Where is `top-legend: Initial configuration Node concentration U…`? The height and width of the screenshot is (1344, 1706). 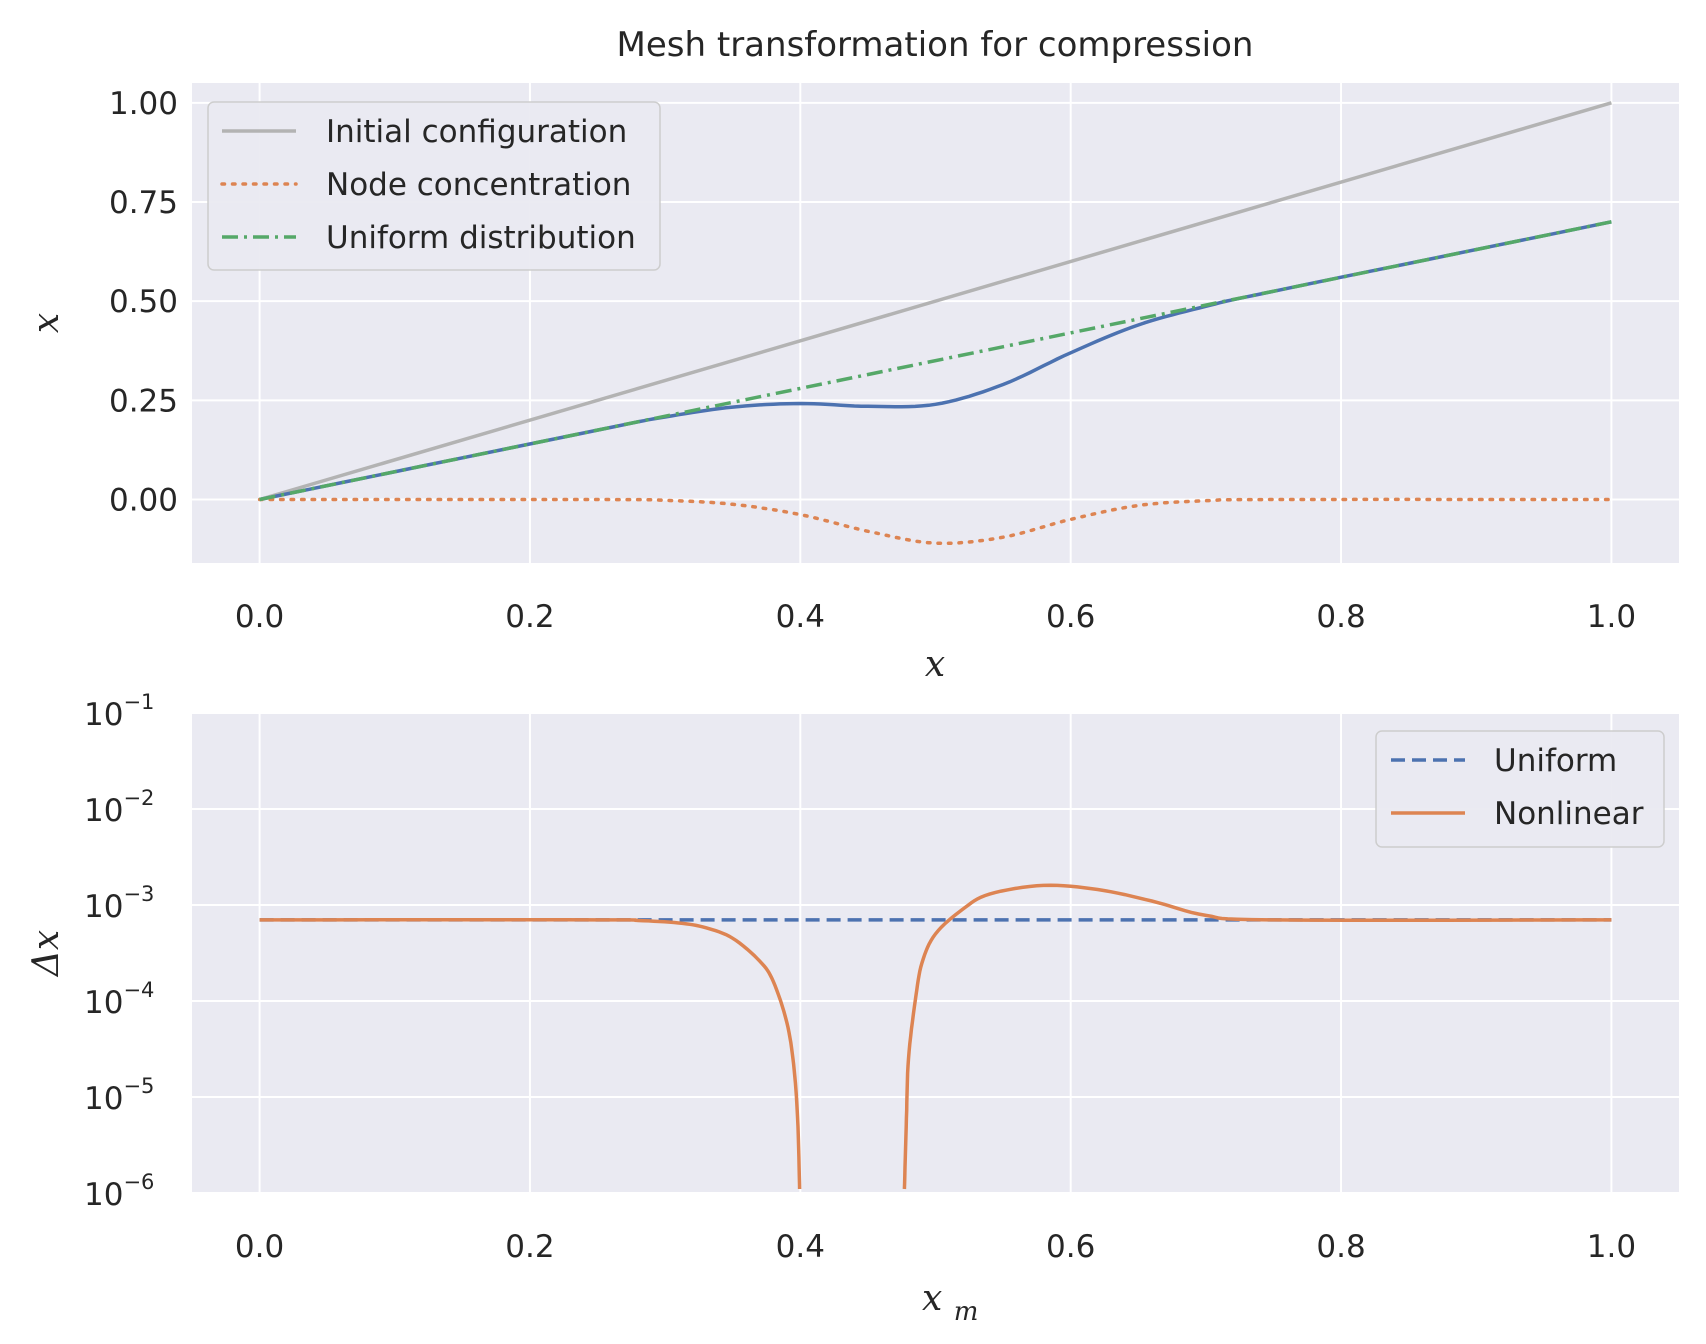 top-legend: Initial configuration Node concentration U… is located at coordinates (434, 186).